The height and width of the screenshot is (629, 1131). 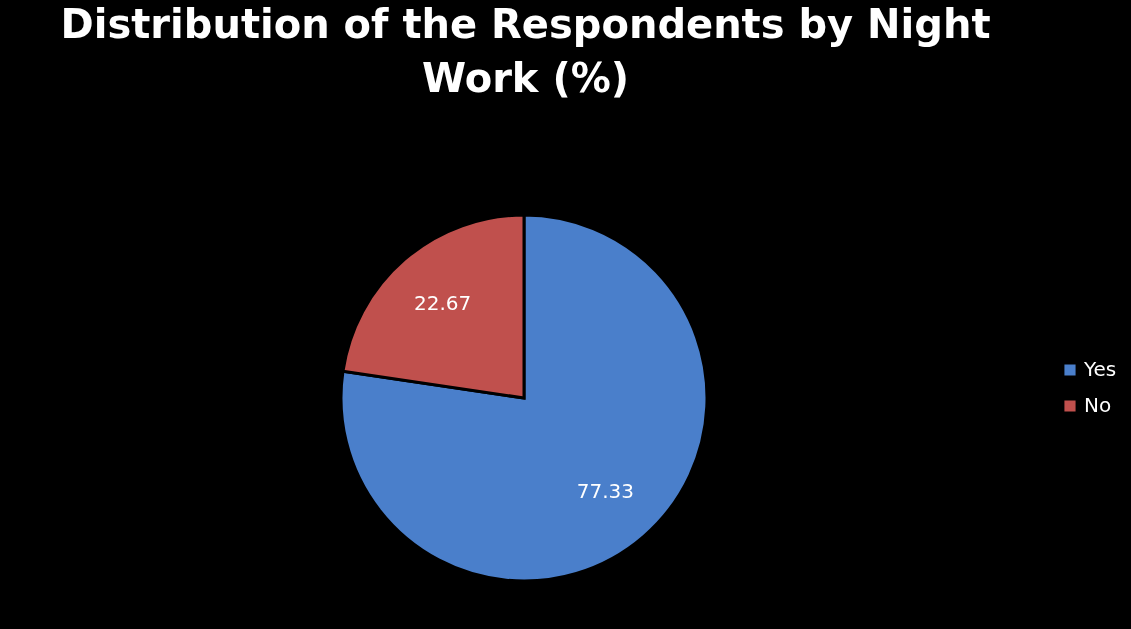 What do you see at coordinates (605, 491) in the screenshot?
I see `data-label: 77.33` at bounding box center [605, 491].